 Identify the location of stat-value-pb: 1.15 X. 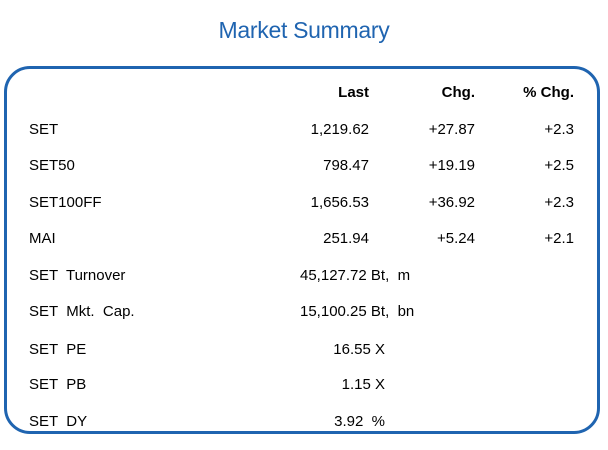
(363, 384).